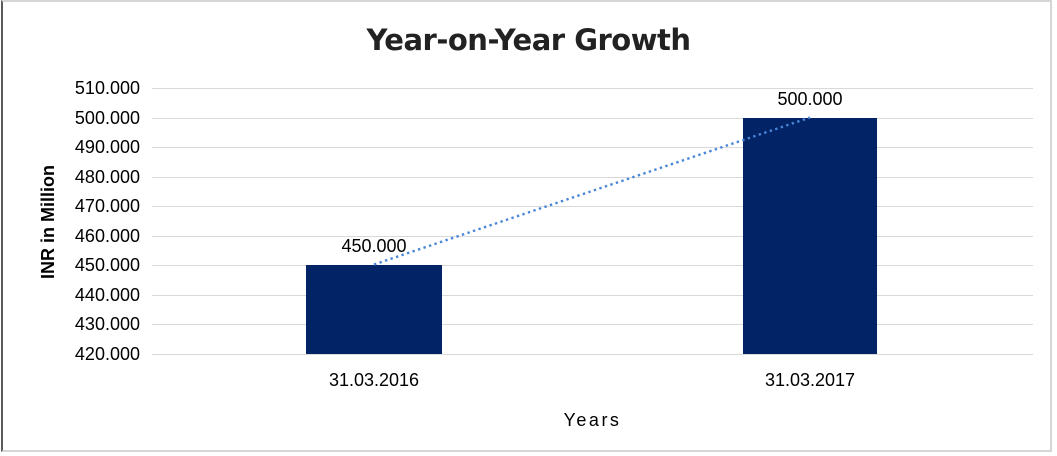 This screenshot has width=1057, height=456. I want to click on x-axis-title: Years, so click(592, 420).